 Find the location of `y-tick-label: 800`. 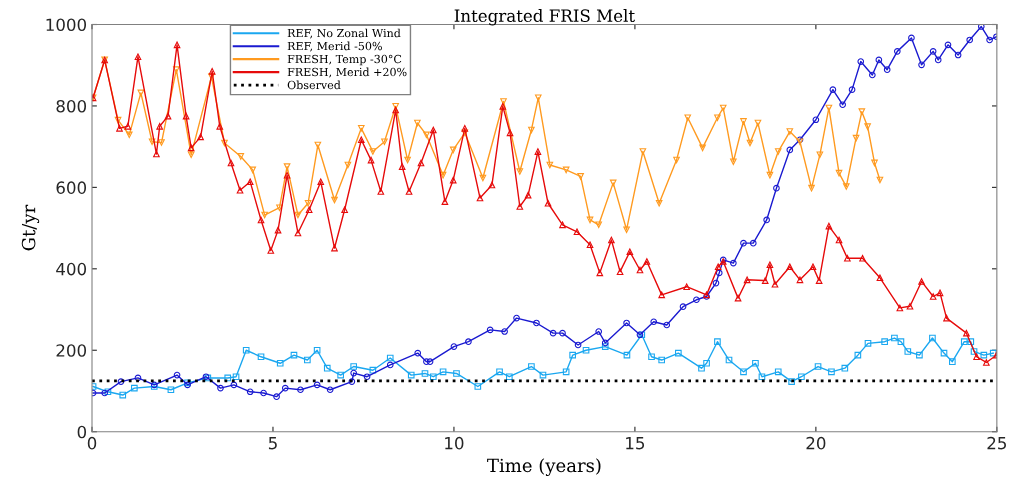

y-tick-label: 800 is located at coordinates (71, 106).